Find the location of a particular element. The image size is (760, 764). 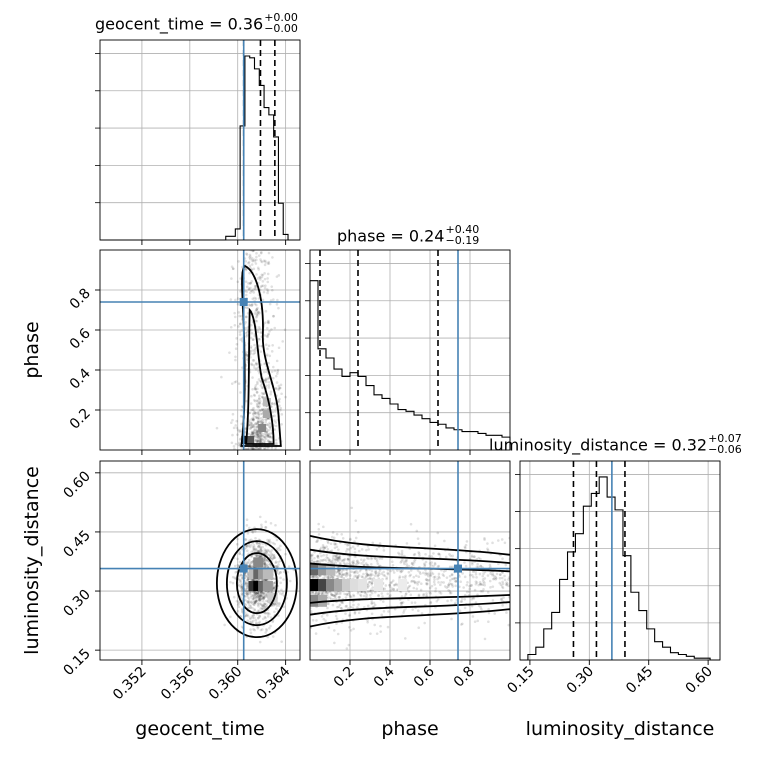

title-luminosity-distance: luminosity_distance = 0.32 +0.07 −0.06 is located at coordinates (615, 444).